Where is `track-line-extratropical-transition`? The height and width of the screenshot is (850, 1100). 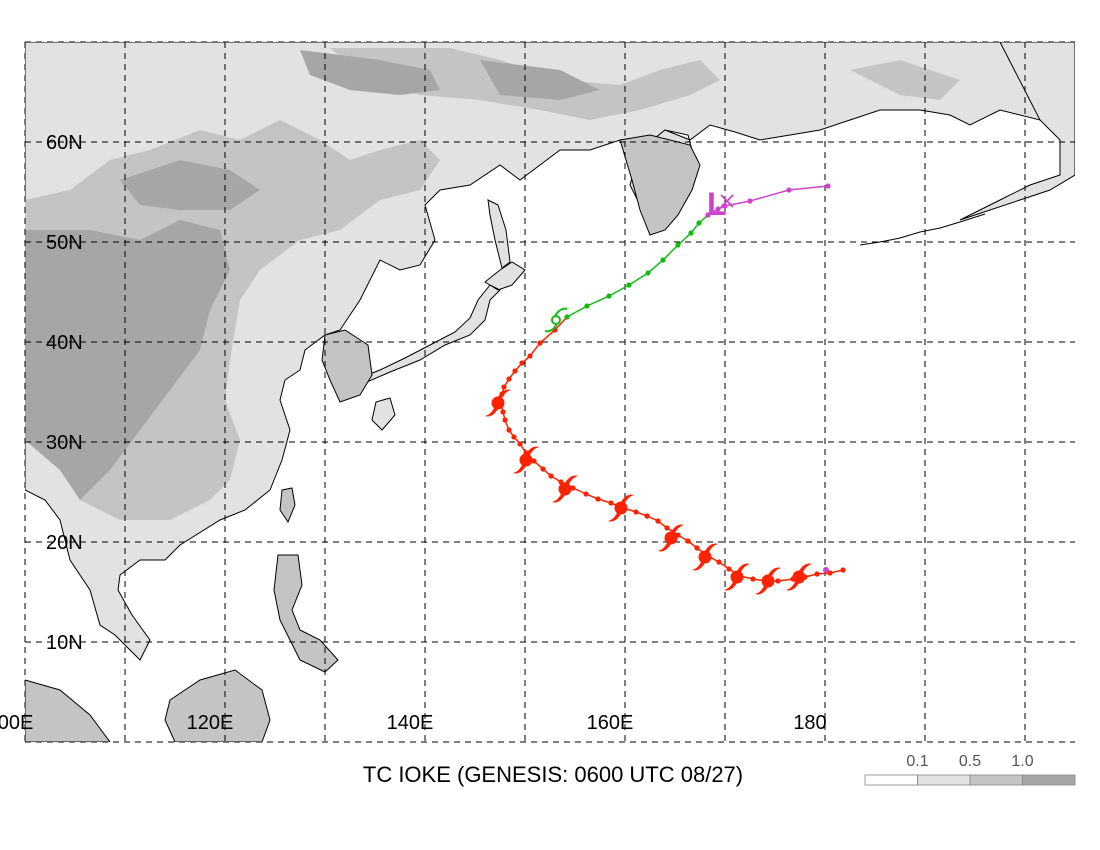
track-line-extratropical-transition is located at coordinates (637, 266).